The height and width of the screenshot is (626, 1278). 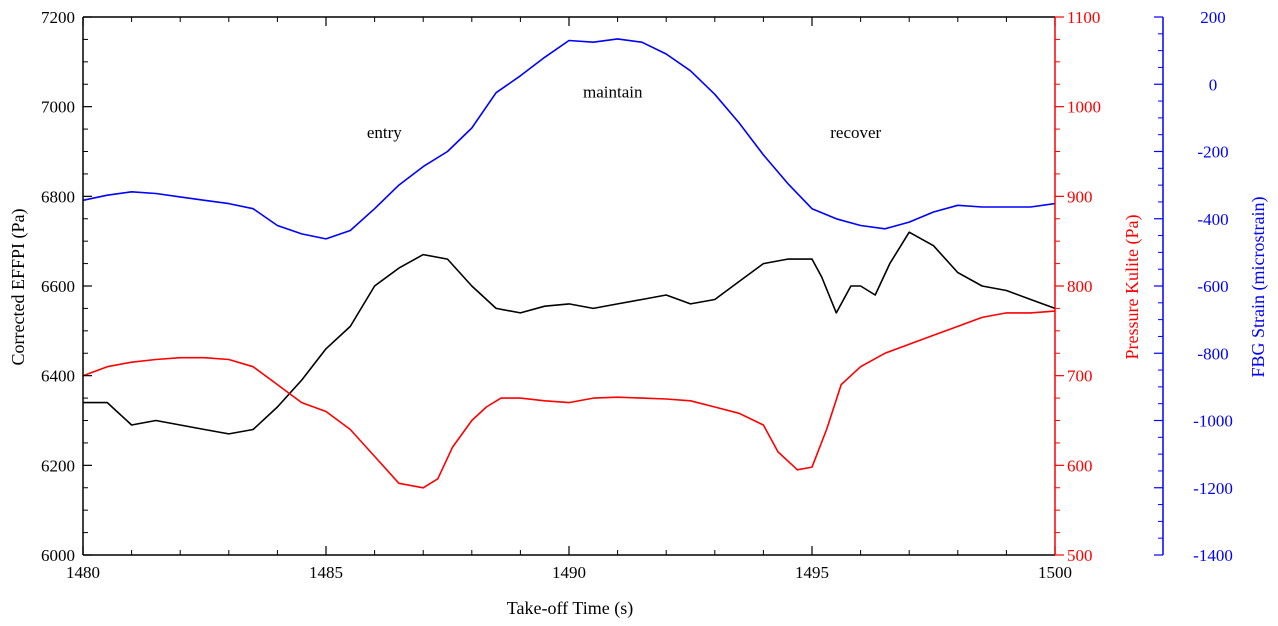 I want to click on annotation-layer: entry maintain recover, so click(x=624, y=112).